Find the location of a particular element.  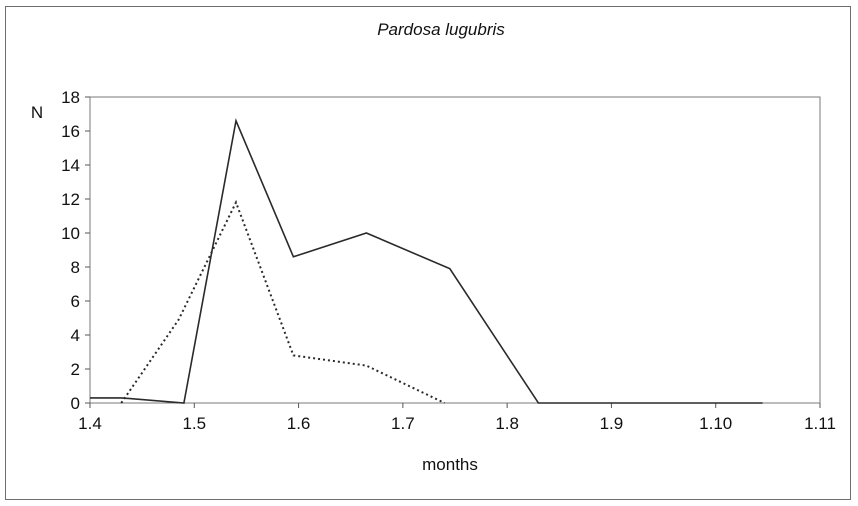

x-tick-label: 1.10 is located at coordinates (715, 423).